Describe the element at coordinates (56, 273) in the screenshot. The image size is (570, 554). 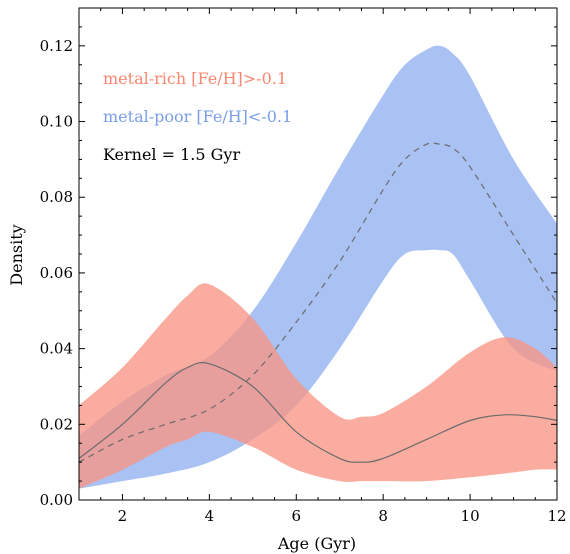
I see `y-tick-label: 0.06` at that location.